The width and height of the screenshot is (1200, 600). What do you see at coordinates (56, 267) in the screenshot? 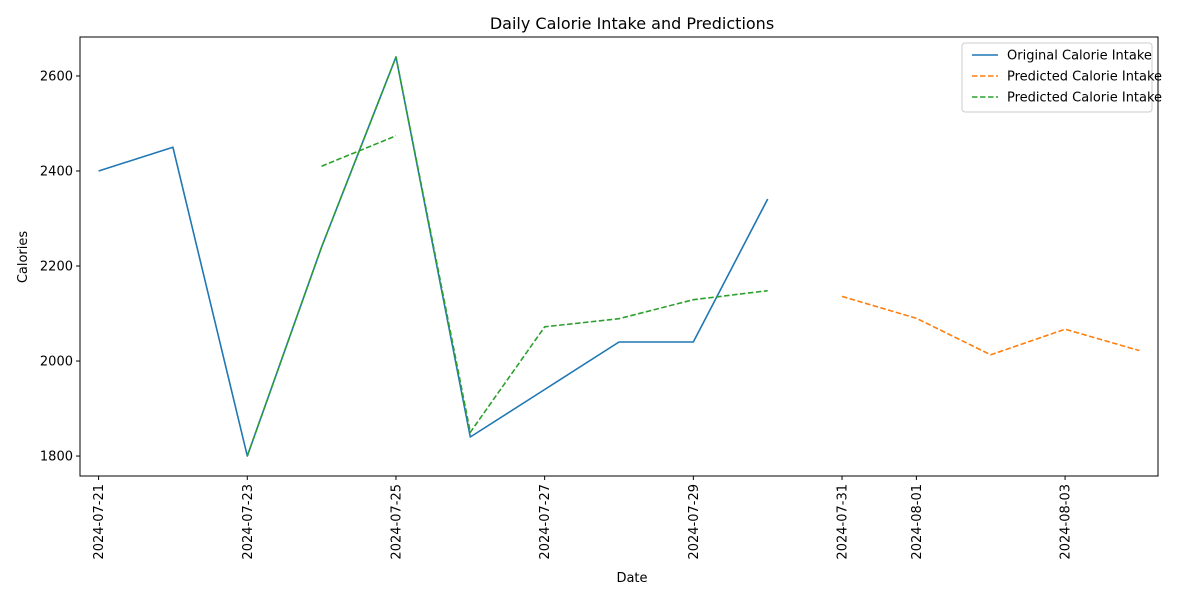
I see `y-tick-label: 2200` at bounding box center [56, 267].